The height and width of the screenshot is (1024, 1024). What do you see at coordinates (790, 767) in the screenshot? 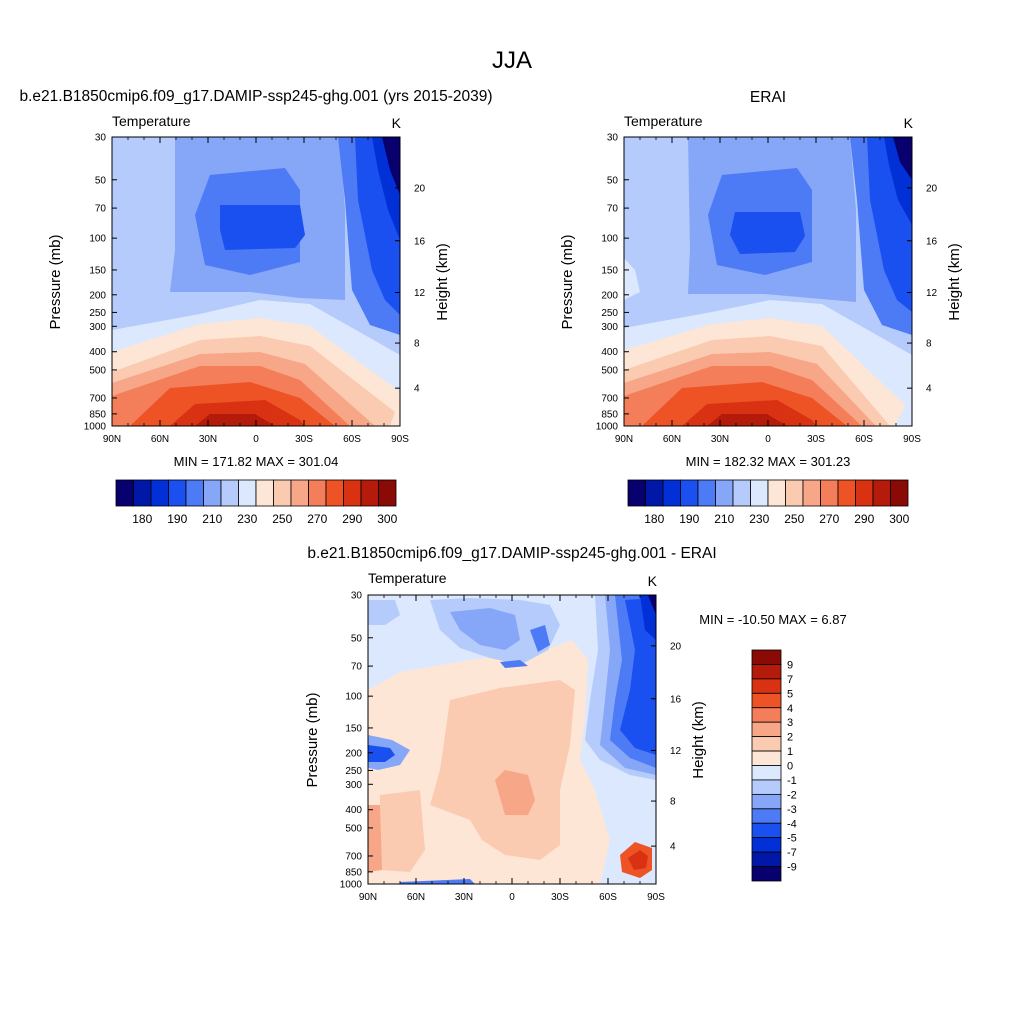
I see `colorbar-label: 0` at bounding box center [790, 767].